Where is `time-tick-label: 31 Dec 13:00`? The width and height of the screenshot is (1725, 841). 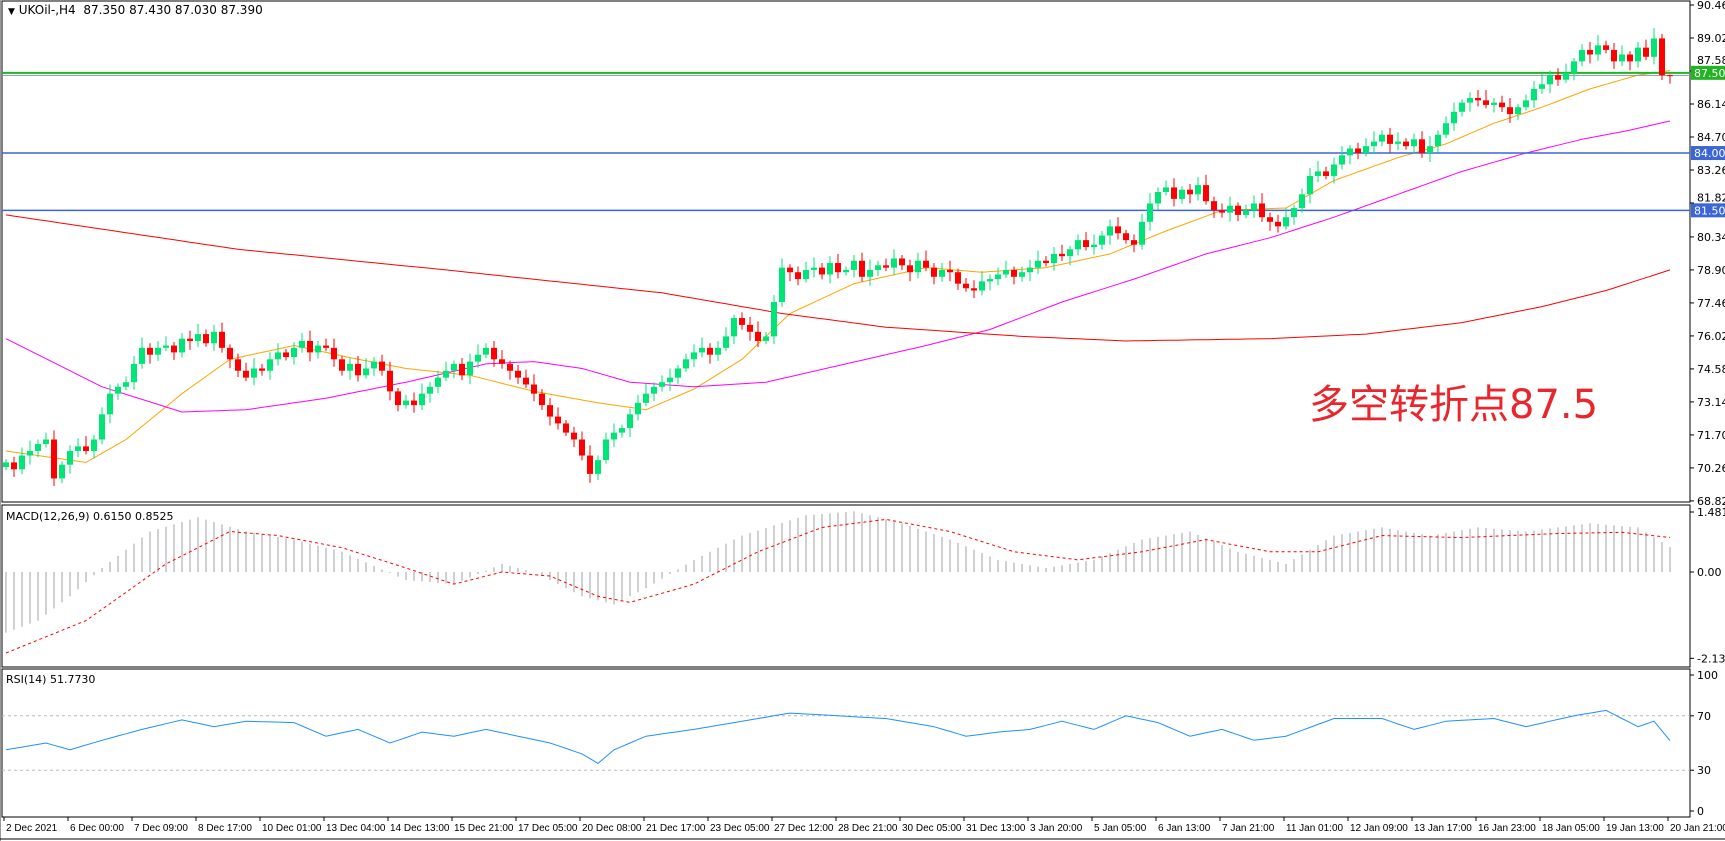 time-tick-label: 31 Dec 13:00 is located at coordinates (996, 828).